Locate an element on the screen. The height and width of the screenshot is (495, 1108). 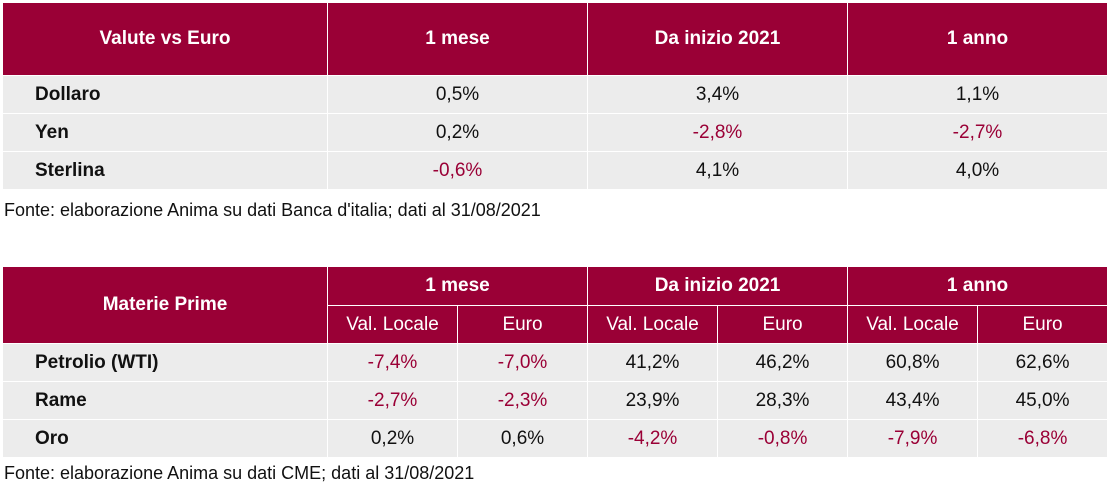
table-cell: 23,9% is located at coordinates (653, 400).